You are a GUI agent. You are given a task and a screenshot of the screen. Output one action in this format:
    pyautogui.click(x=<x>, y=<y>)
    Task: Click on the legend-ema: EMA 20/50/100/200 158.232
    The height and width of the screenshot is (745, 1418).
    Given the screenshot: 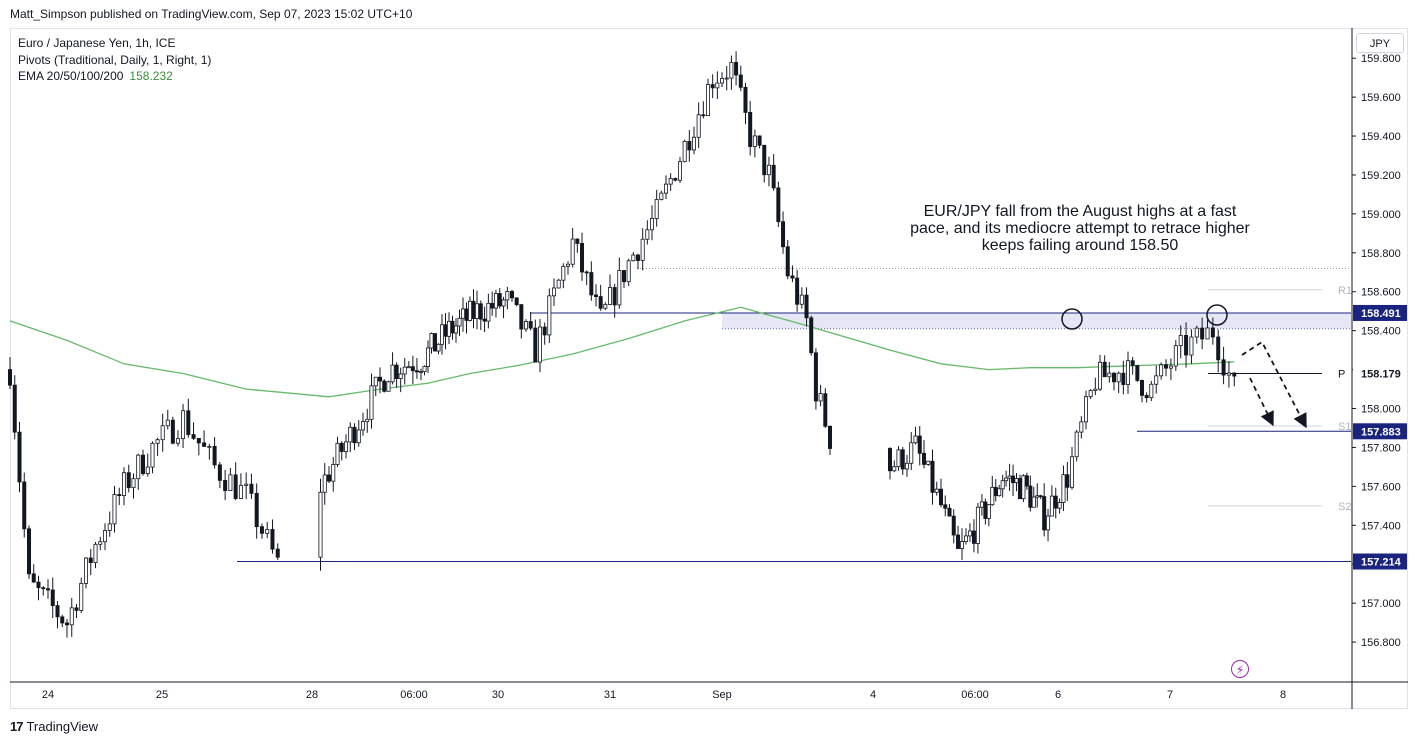 What is the action you would take?
    pyautogui.click(x=114, y=76)
    